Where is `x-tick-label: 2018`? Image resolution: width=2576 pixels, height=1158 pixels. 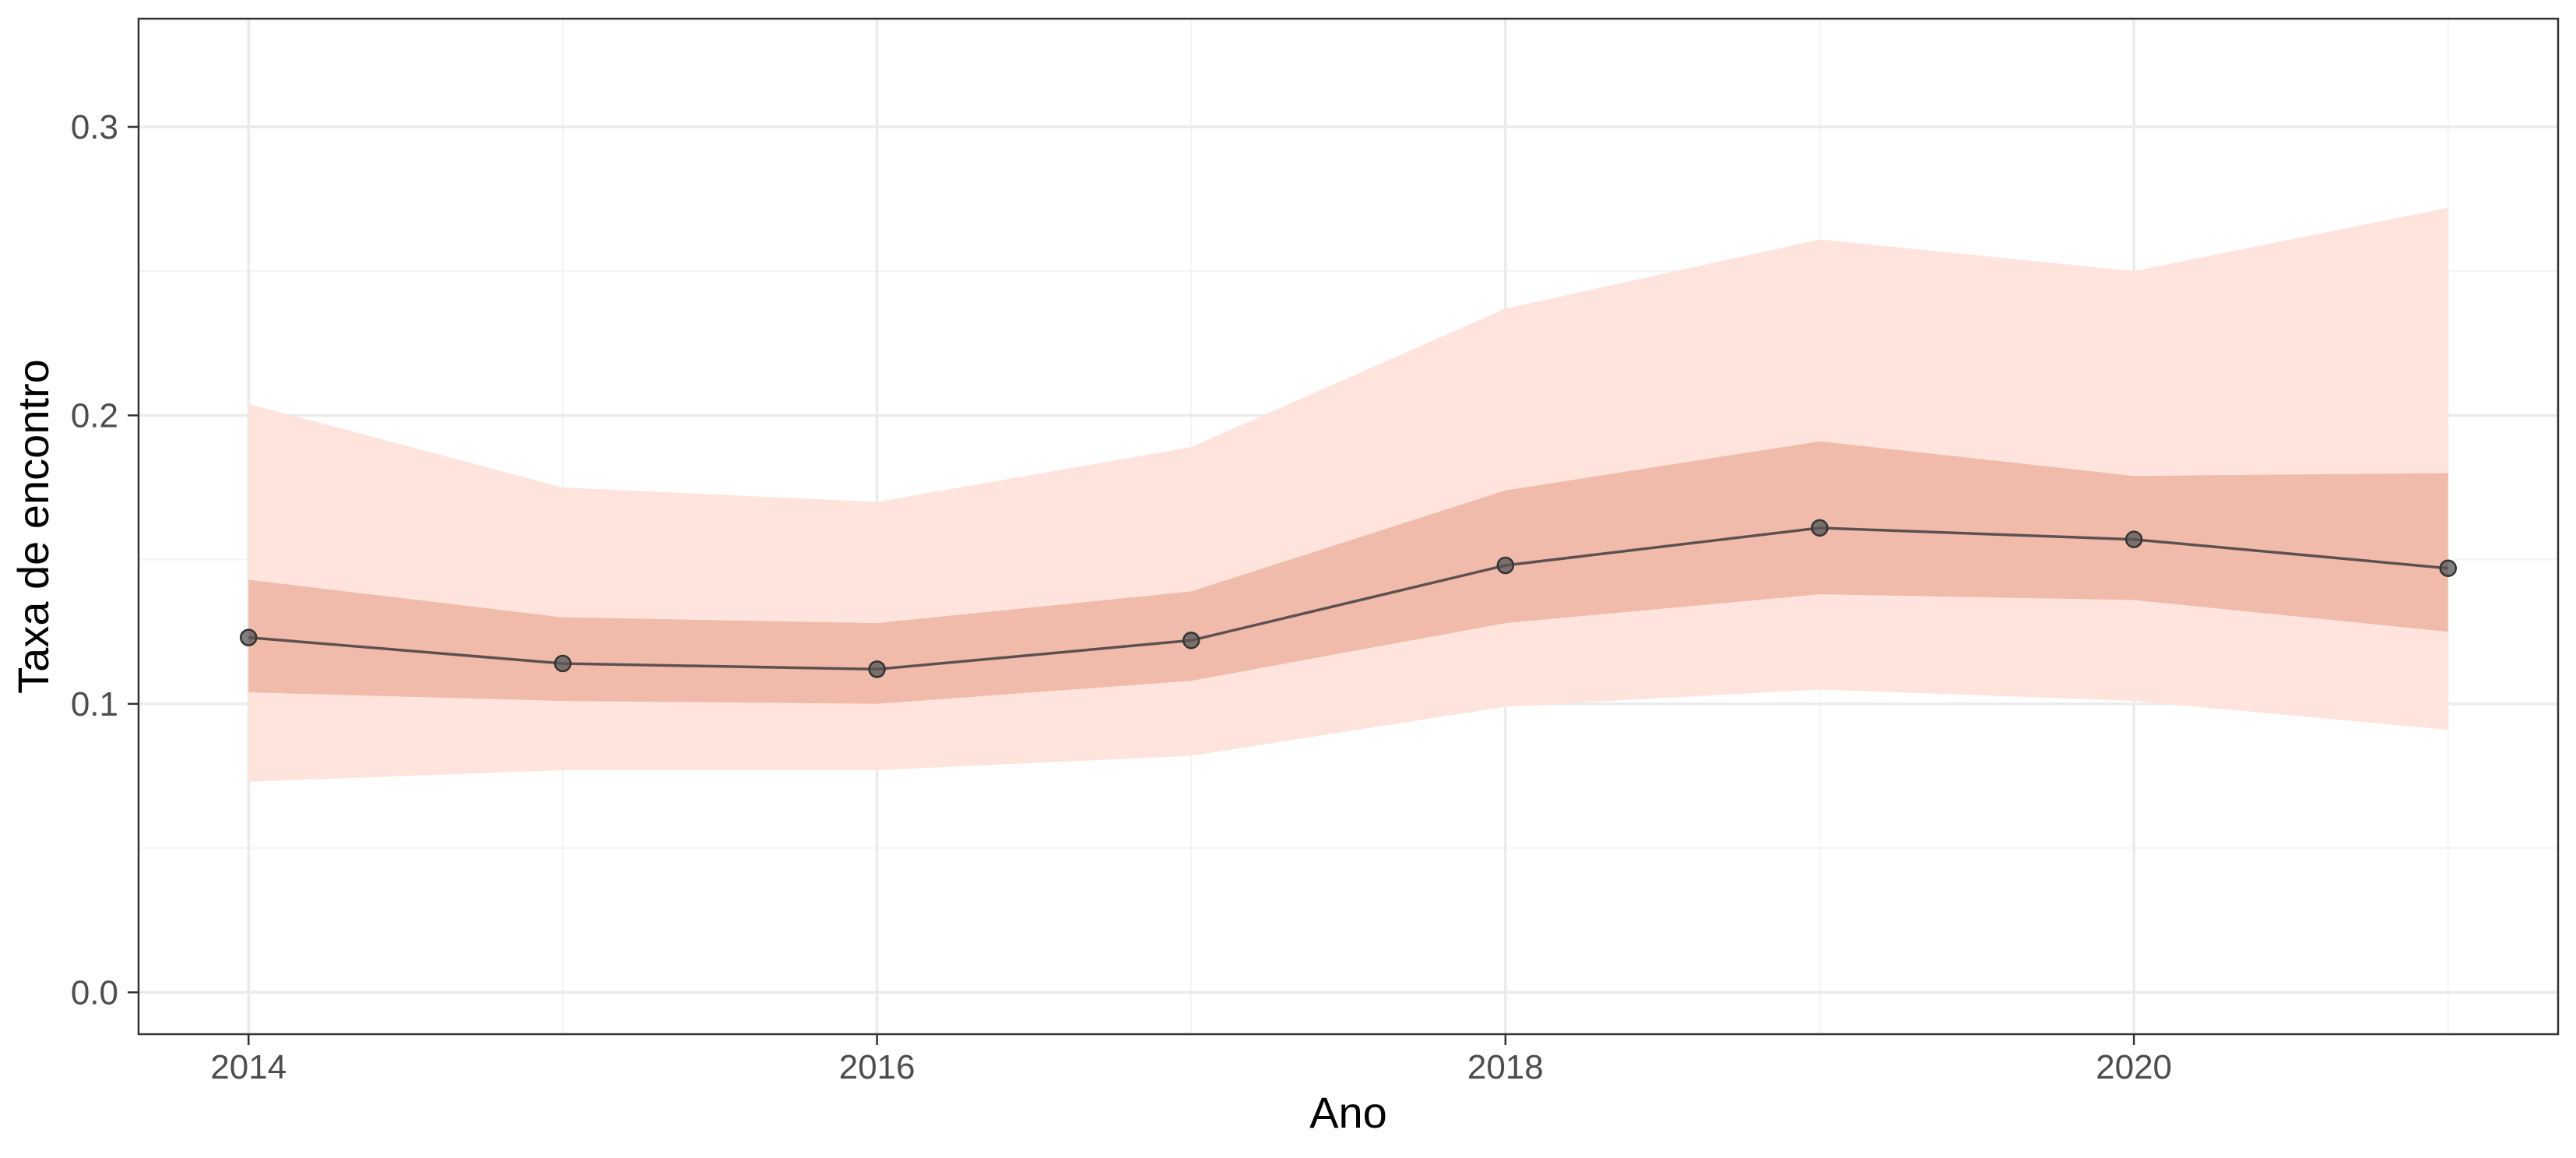
x-tick-label: 2018 is located at coordinates (1505, 1067).